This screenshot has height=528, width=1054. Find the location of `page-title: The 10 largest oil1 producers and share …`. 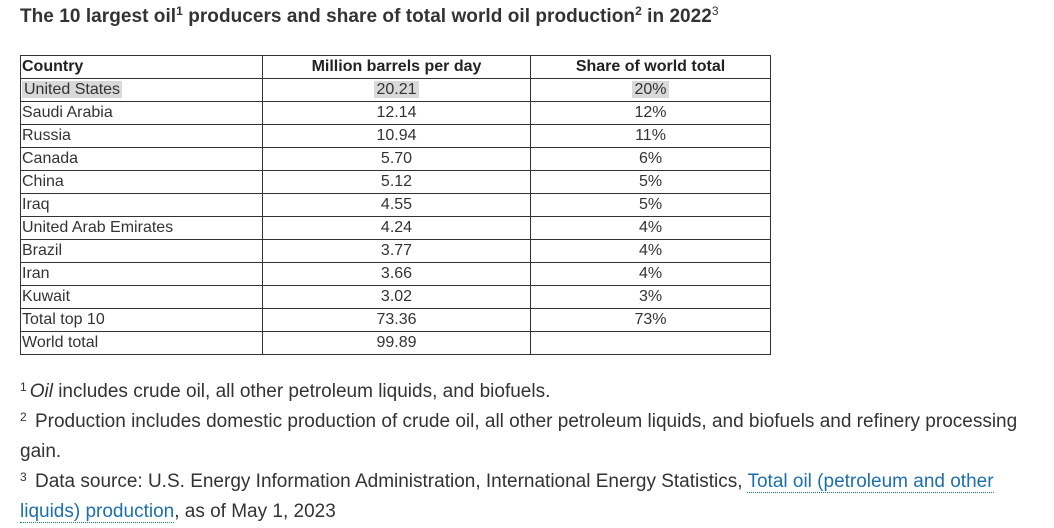

page-title: The 10 largest oil1 producers and share … is located at coordinates (369, 16).